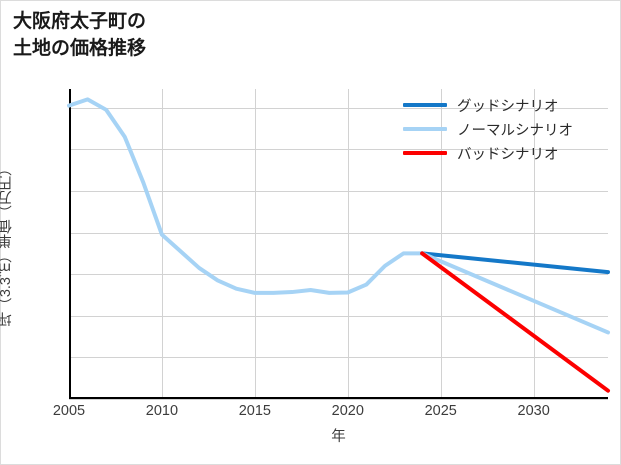 This screenshot has height=465, width=621. What do you see at coordinates (69, 411) in the screenshot?
I see `x-tick-label: 2005` at bounding box center [69, 411].